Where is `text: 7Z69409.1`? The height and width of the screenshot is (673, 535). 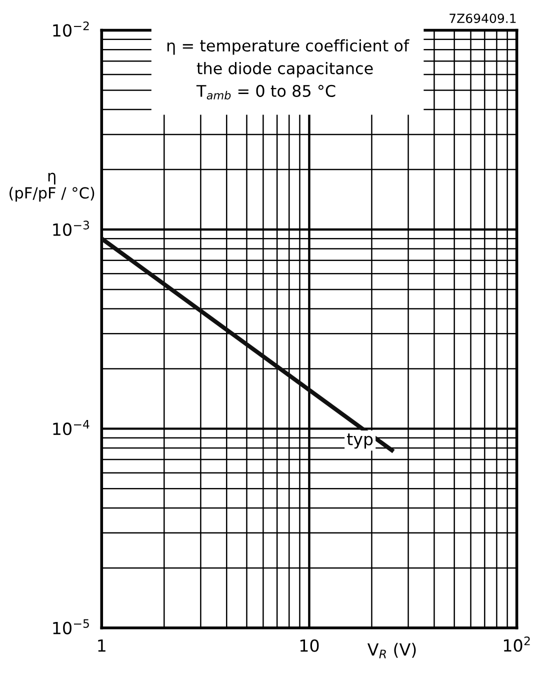
text: 7Z69409.1 is located at coordinates (483, 19).